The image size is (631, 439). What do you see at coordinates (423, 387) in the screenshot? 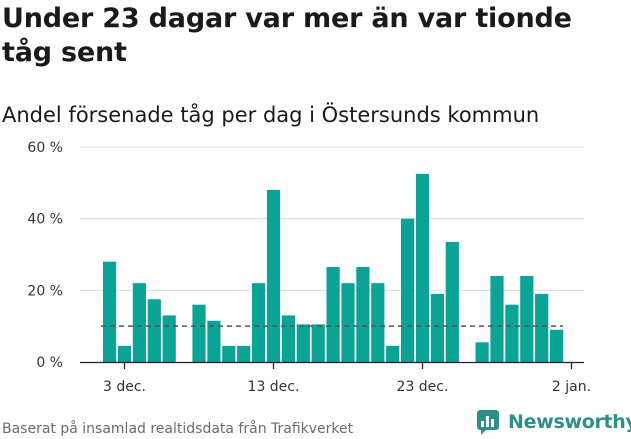
I see `x-tick-label: 23 dec.` at bounding box center [423, 387].